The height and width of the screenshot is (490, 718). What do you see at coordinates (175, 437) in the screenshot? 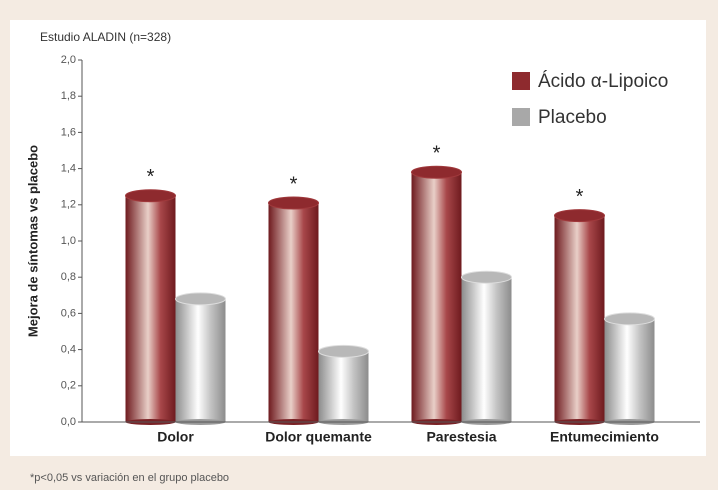
I see `x-tick-label: Dolor` at bounding box center [175, 437].